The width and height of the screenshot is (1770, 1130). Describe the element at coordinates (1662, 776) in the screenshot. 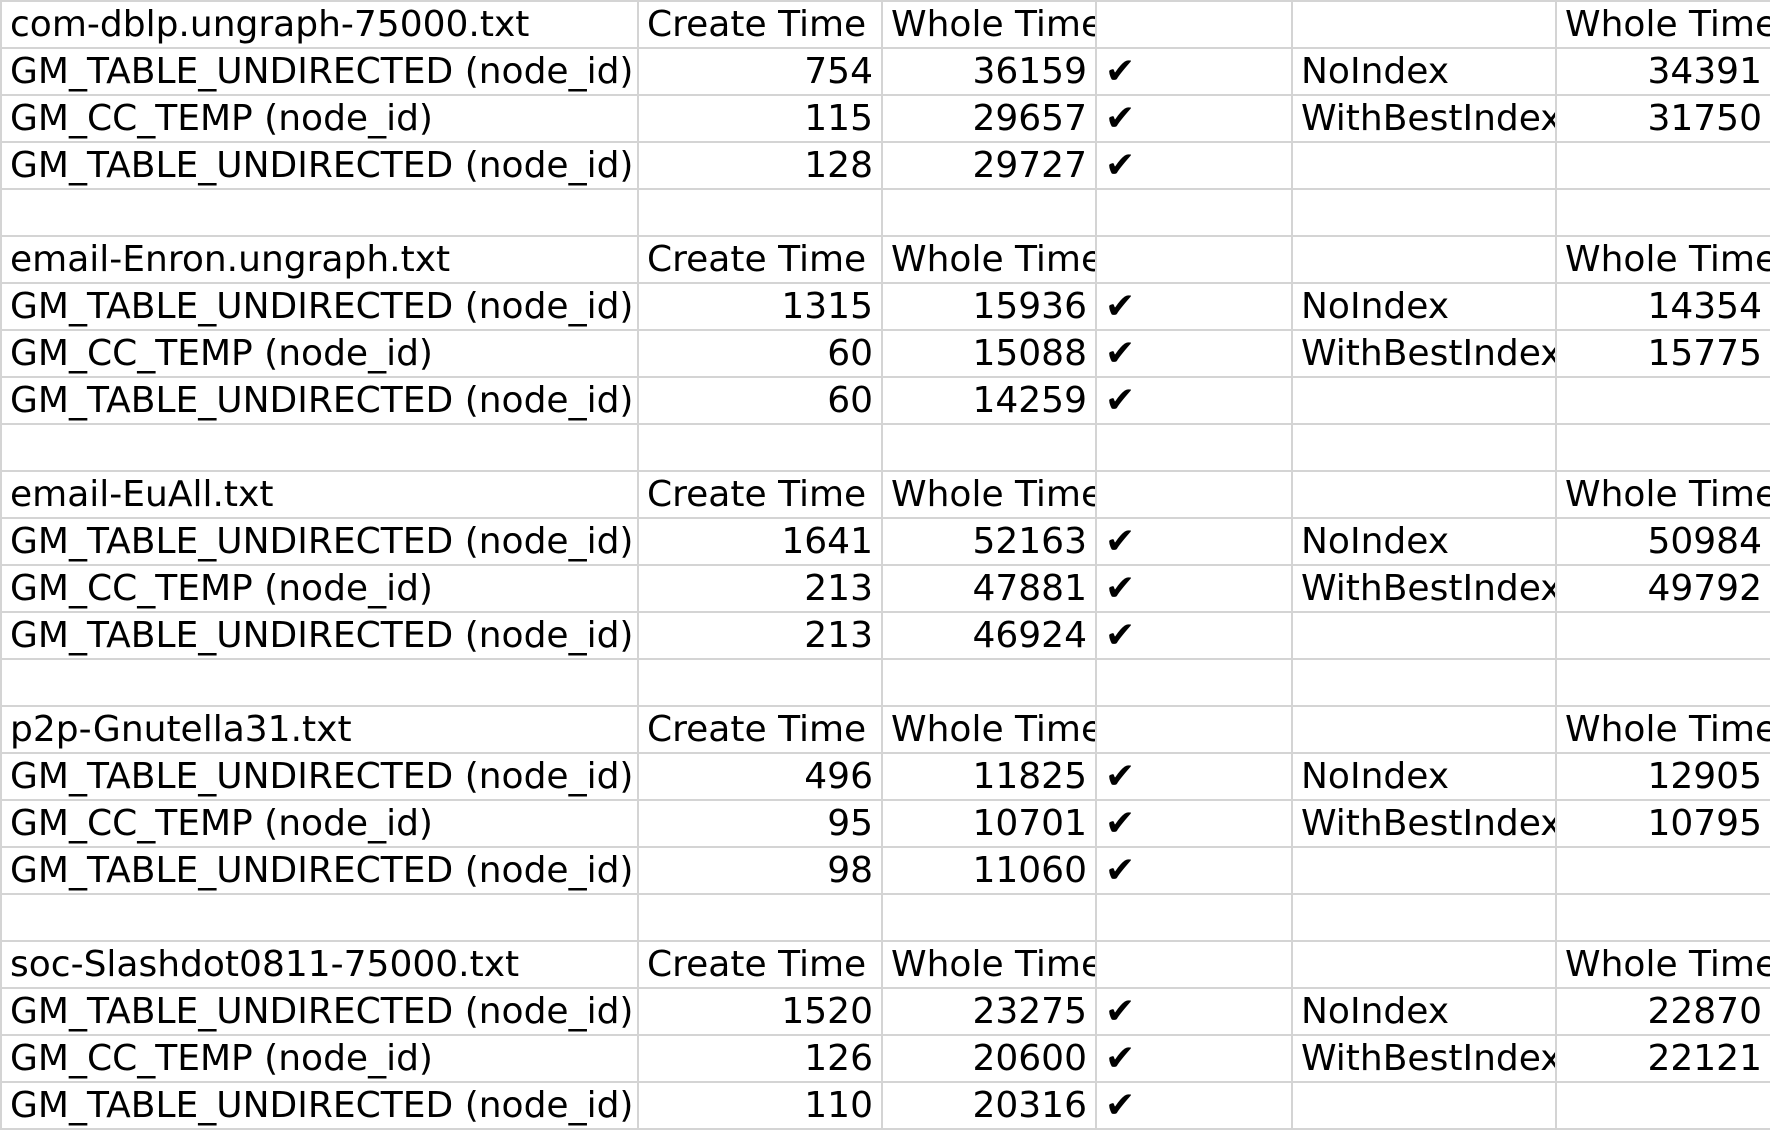

I see `index-value-cell: 12905` at that location.